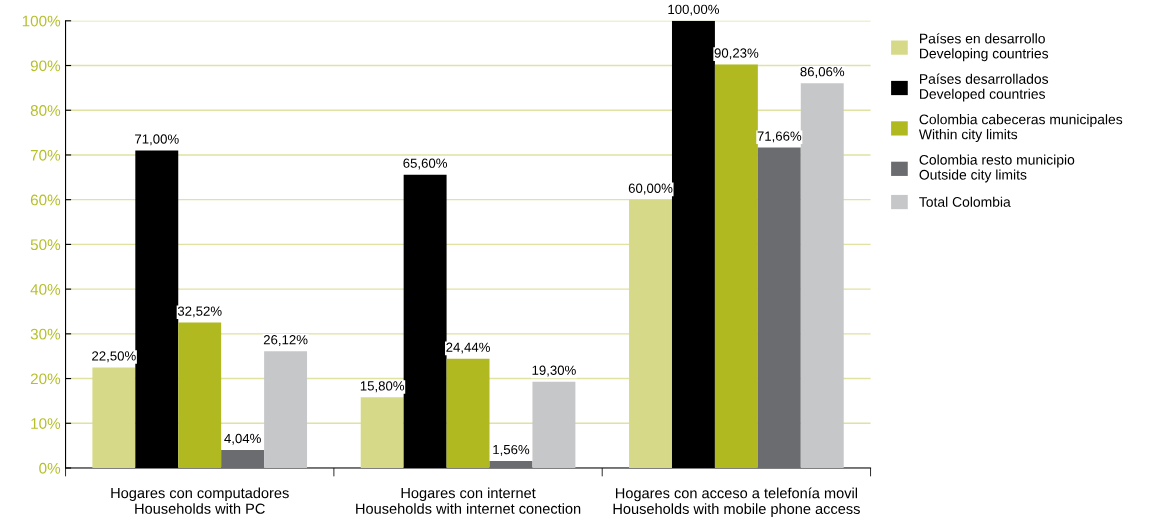  I want to click on y-tick-label: 70%, so click(45, 155).